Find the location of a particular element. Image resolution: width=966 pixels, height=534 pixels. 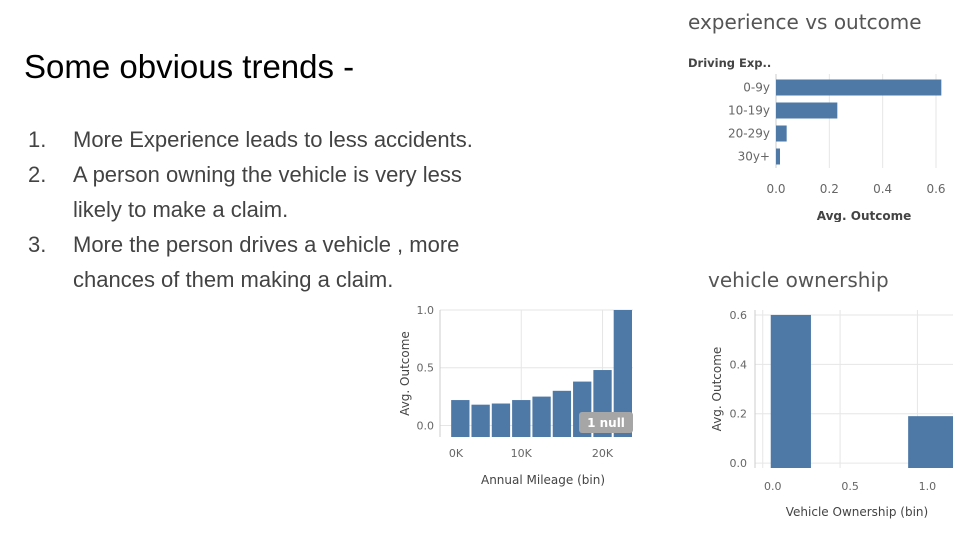

y-tick-label: 1.0 is located at coordinates (426, 310).